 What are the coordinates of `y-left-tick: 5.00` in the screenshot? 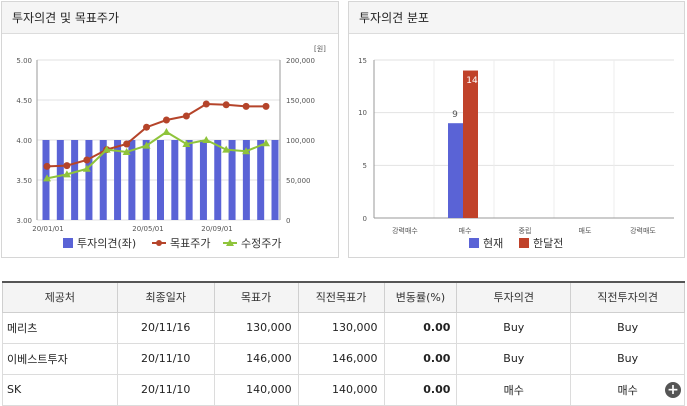 It's located at (24, 61).